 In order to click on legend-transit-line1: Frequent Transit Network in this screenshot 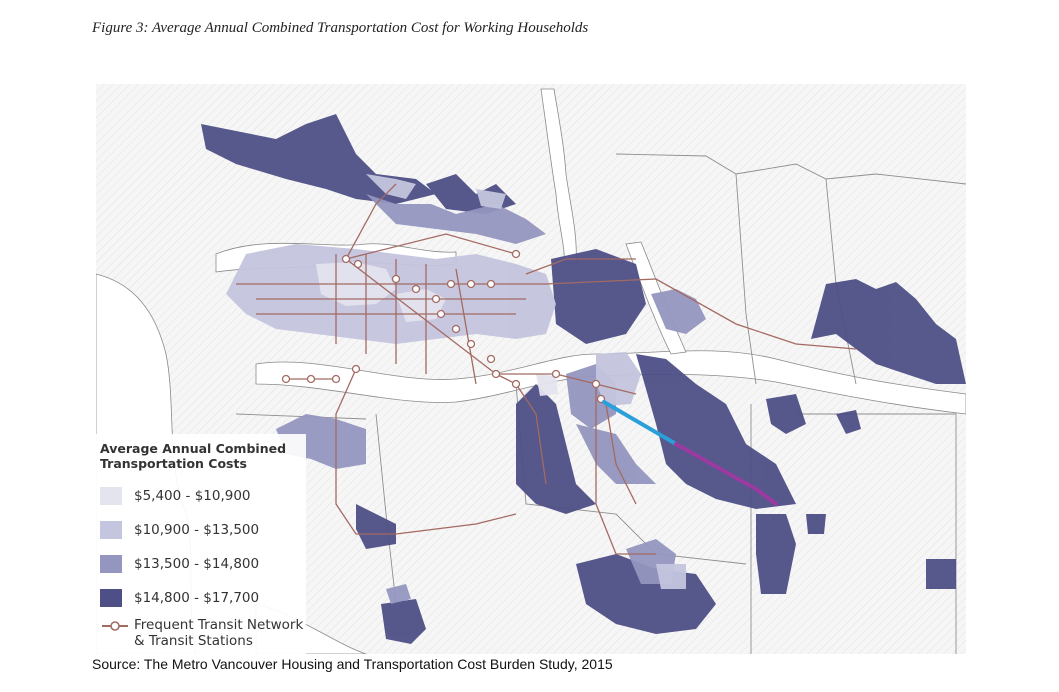, I will do `click(219, 625)`.